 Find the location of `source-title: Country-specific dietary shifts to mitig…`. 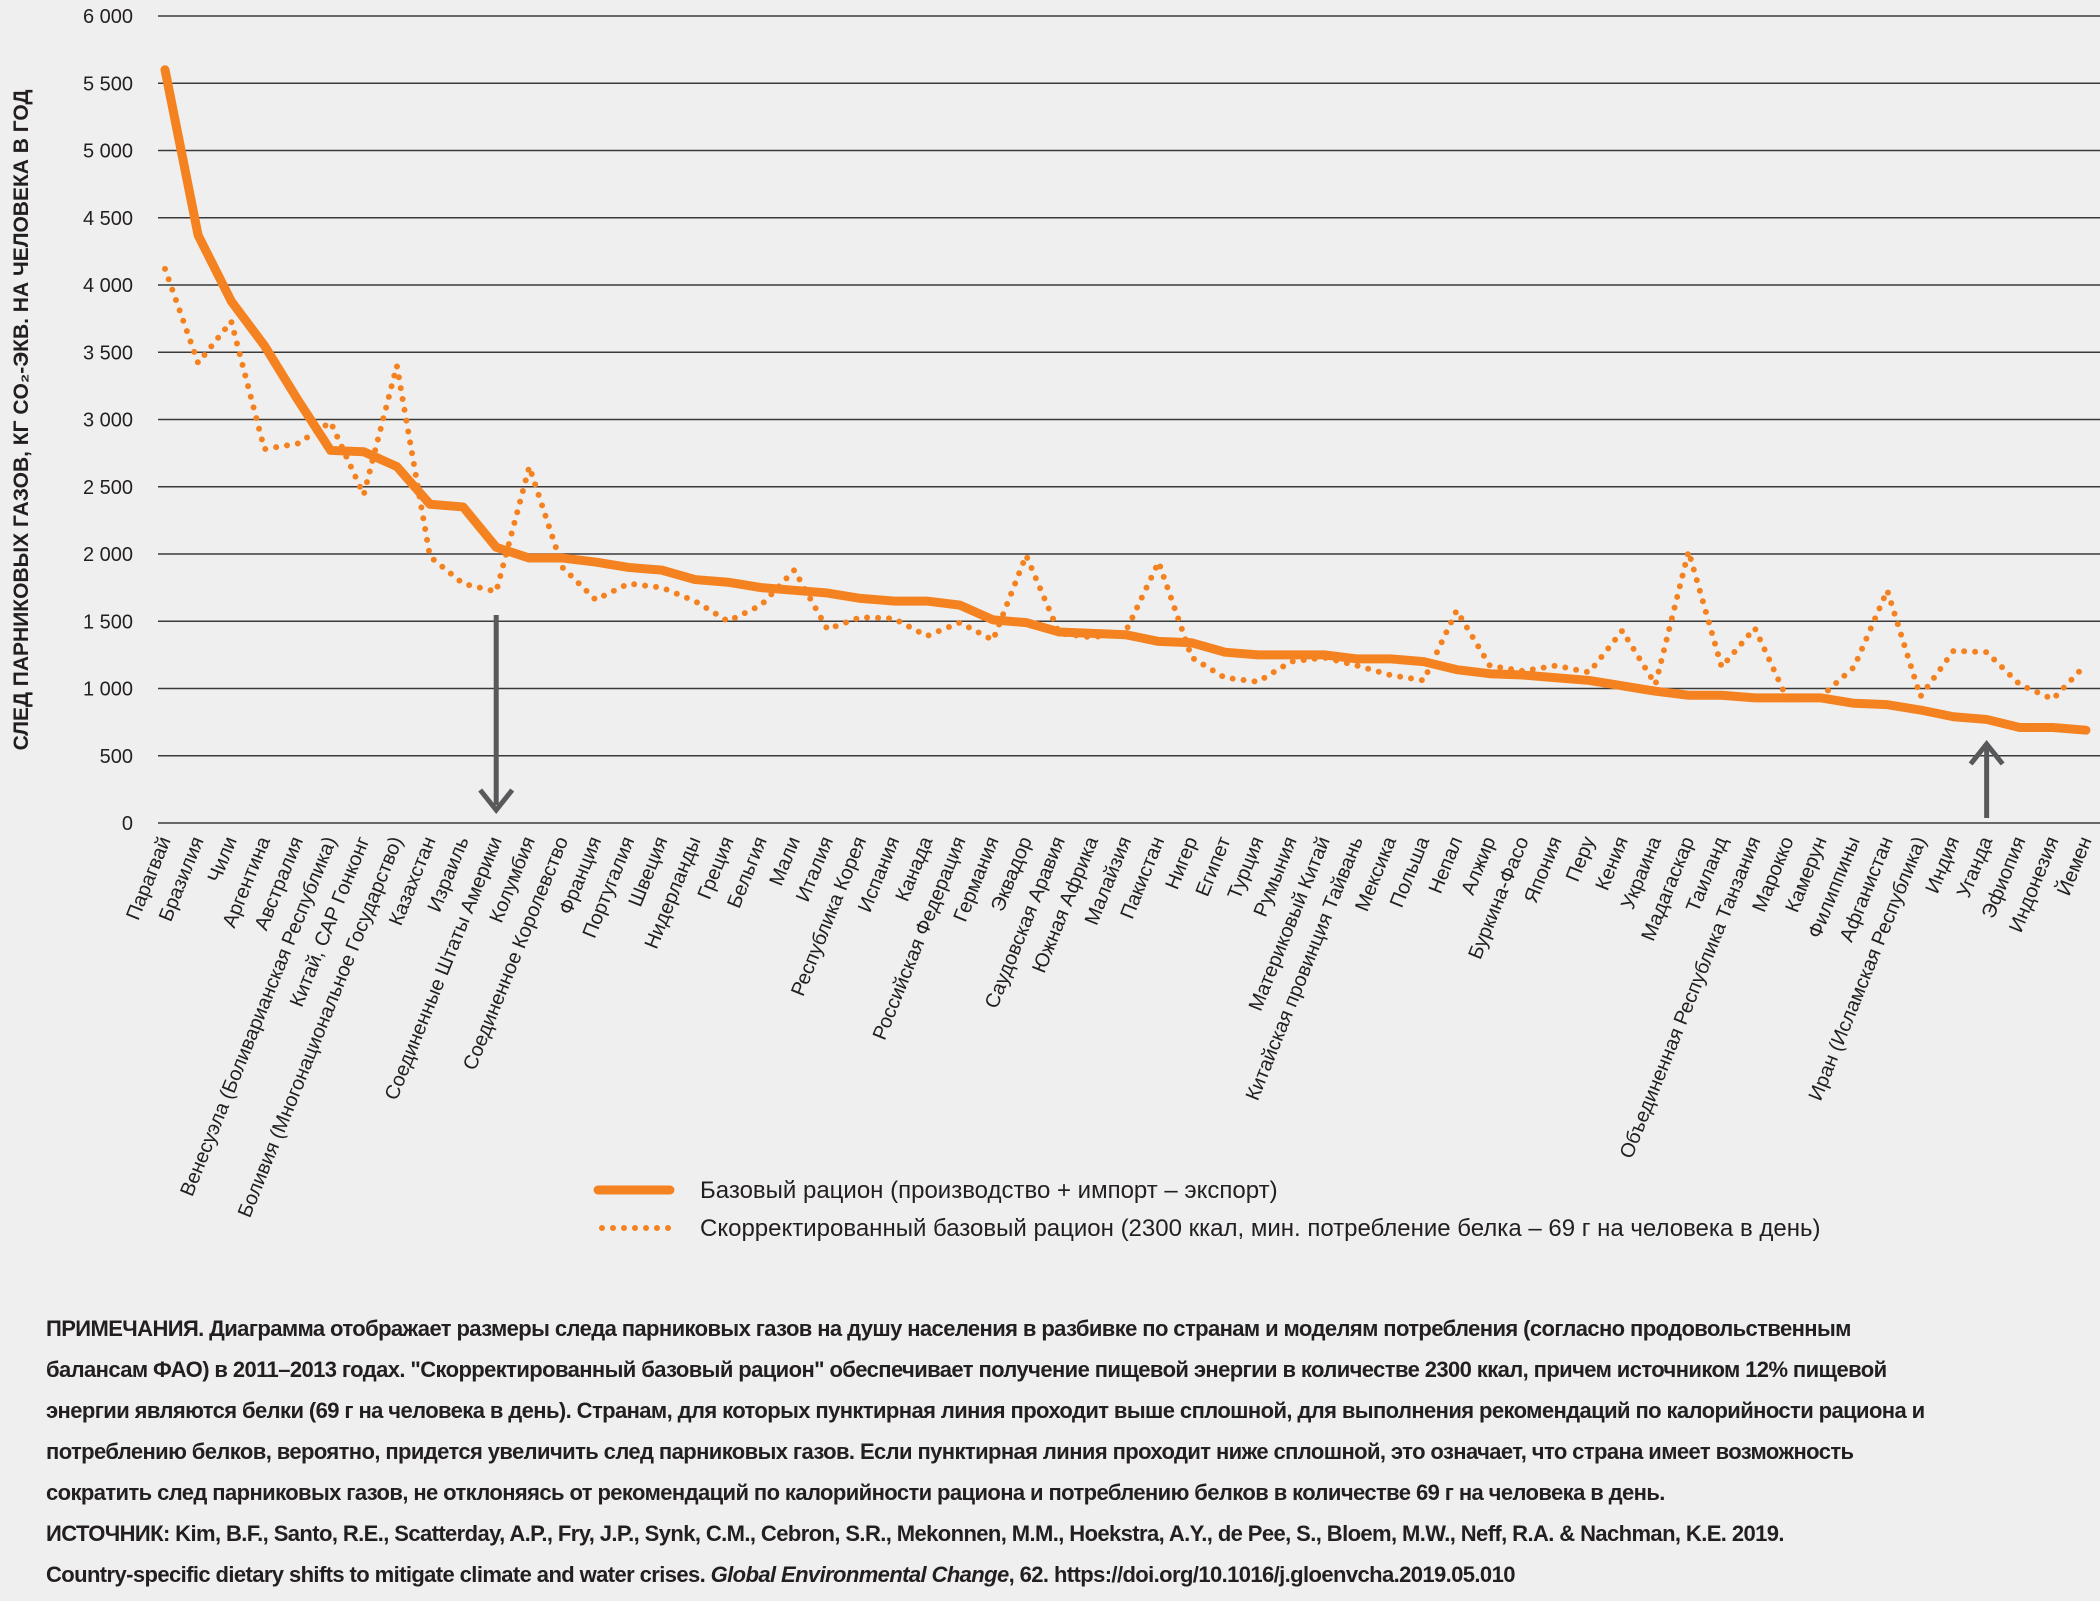

source-title: Country-specific dietary shifts to mitig… is located at coordinates (378, 1574).